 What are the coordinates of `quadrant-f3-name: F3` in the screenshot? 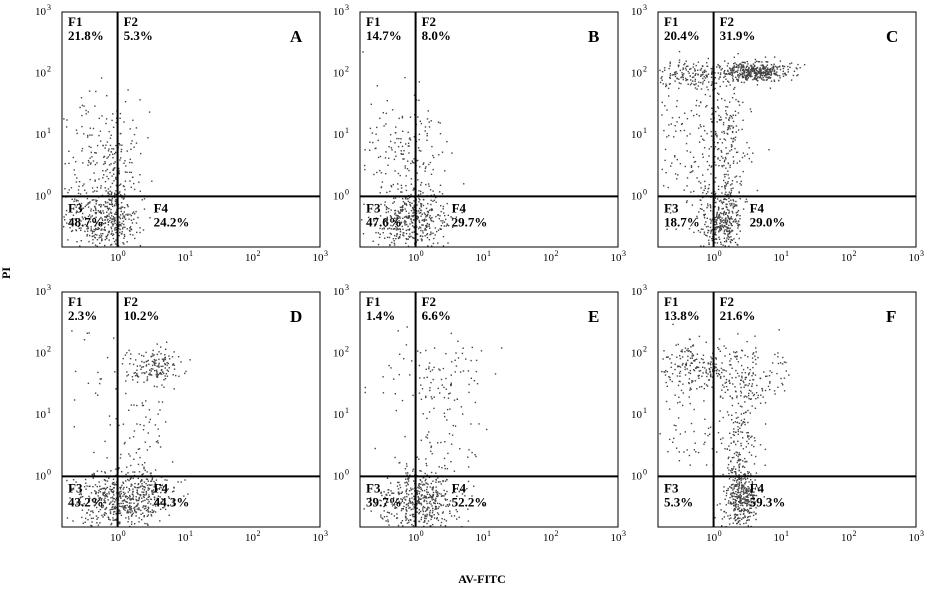 It's located at (75, 487).